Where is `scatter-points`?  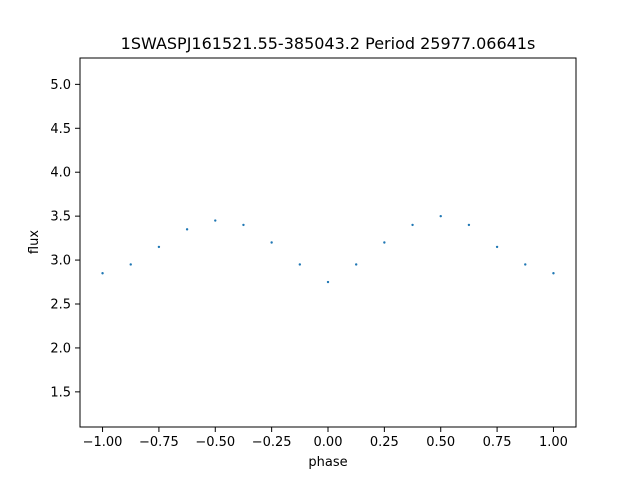
scatter-points is located at coordinates (328, 249).